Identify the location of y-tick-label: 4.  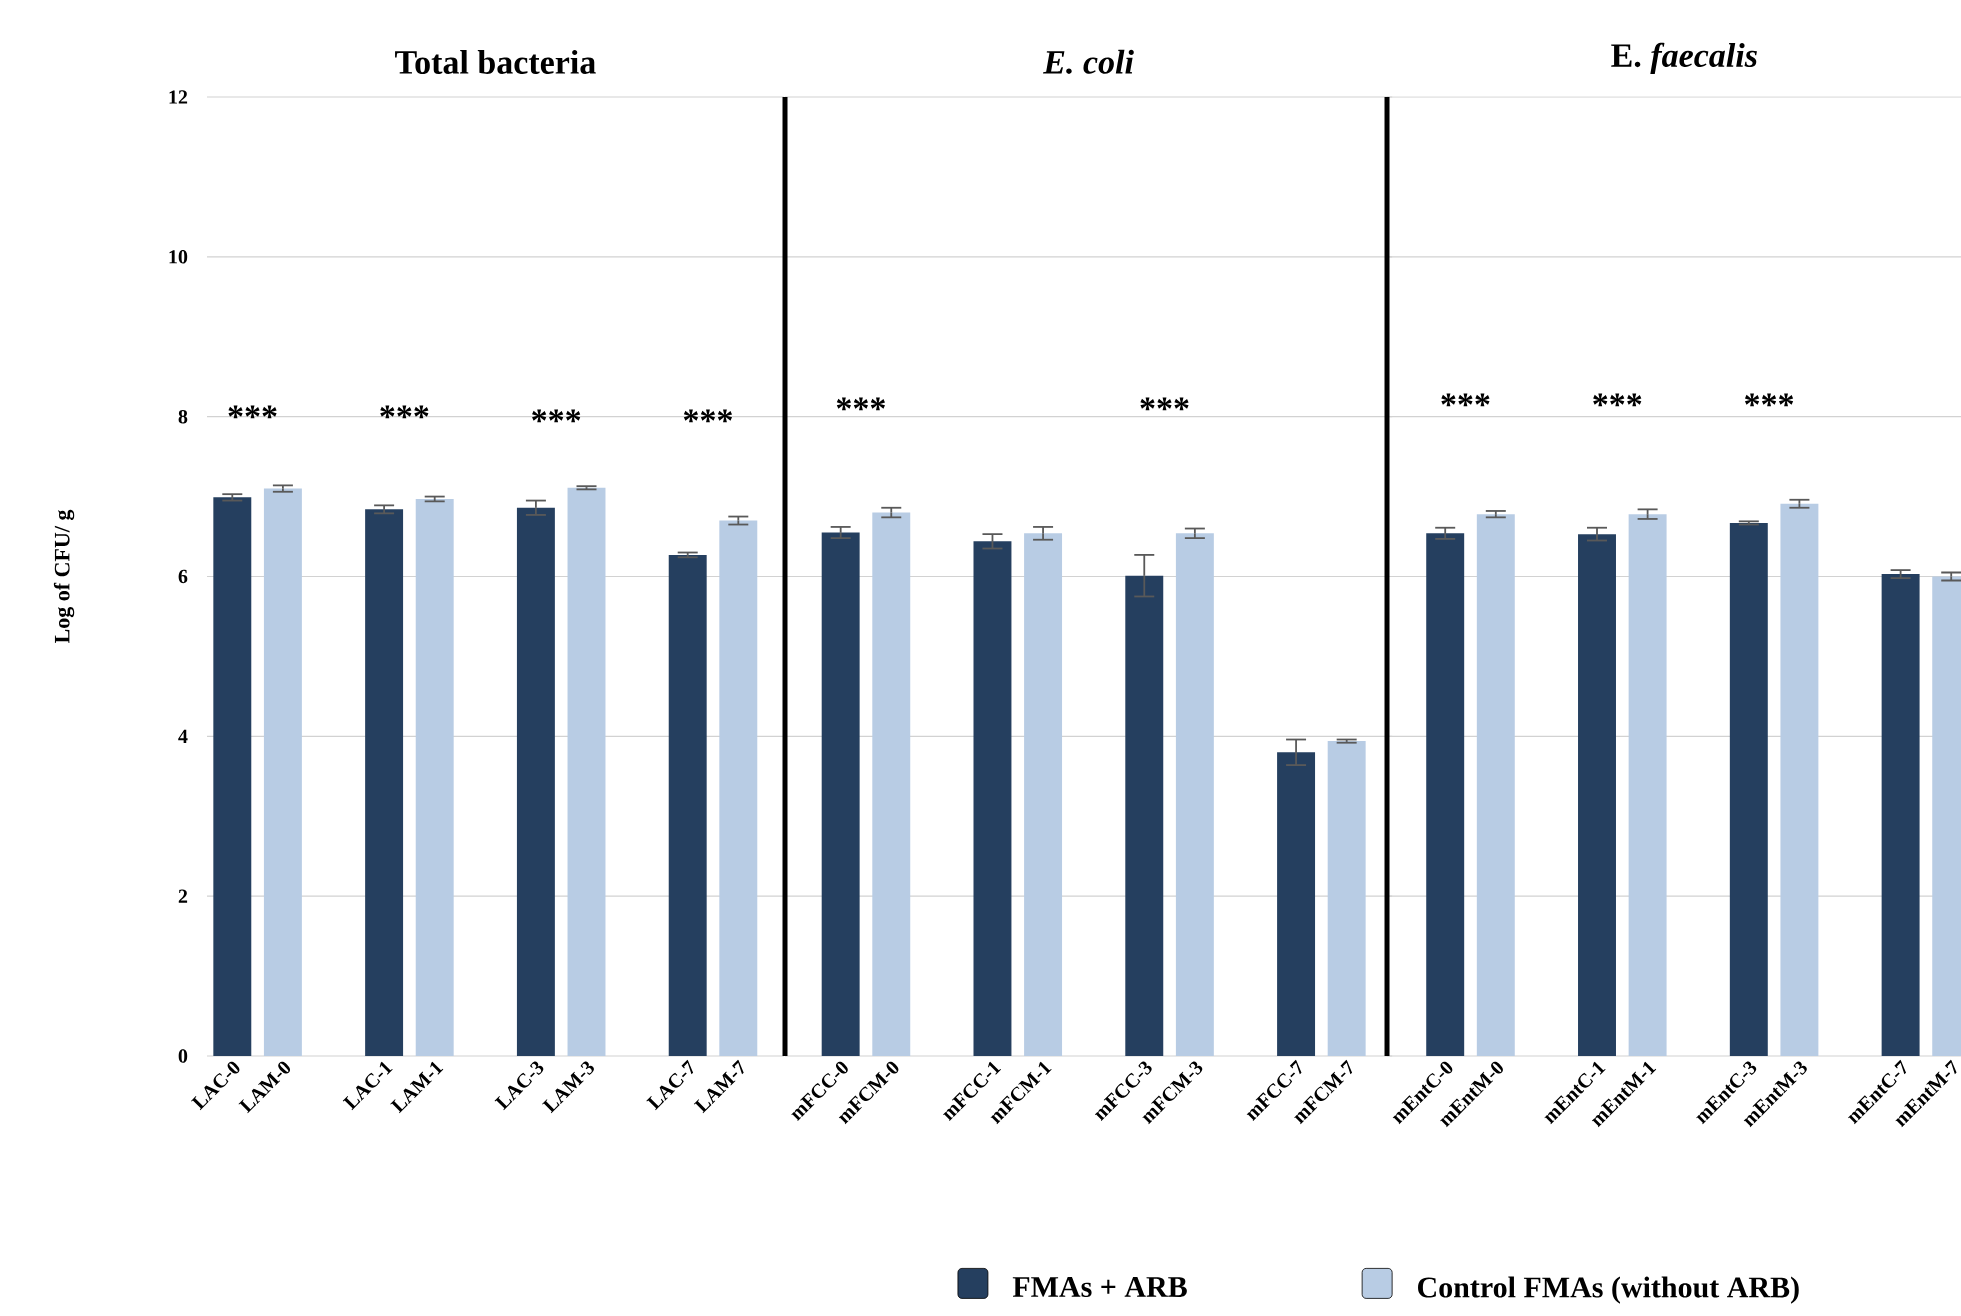
(183, 736).